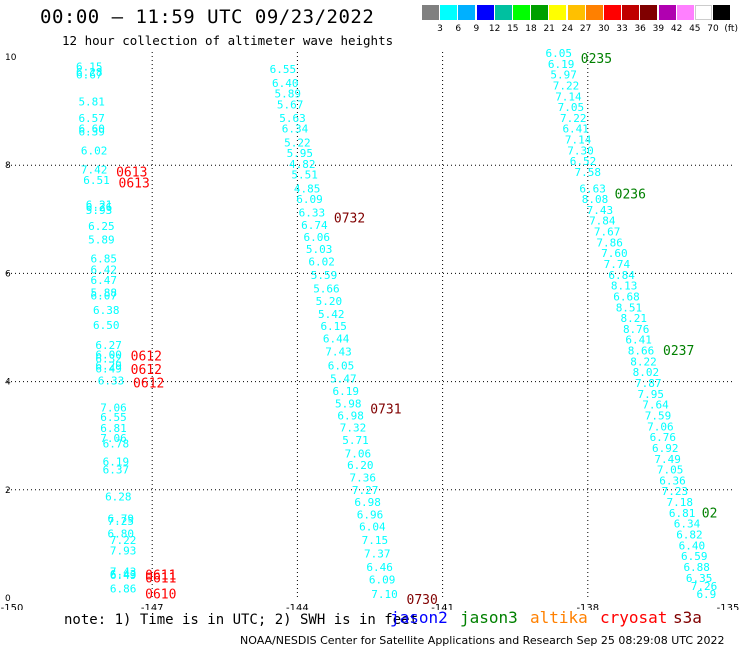  I want to click on wave-height-value: 7.87, so click(648, 383).